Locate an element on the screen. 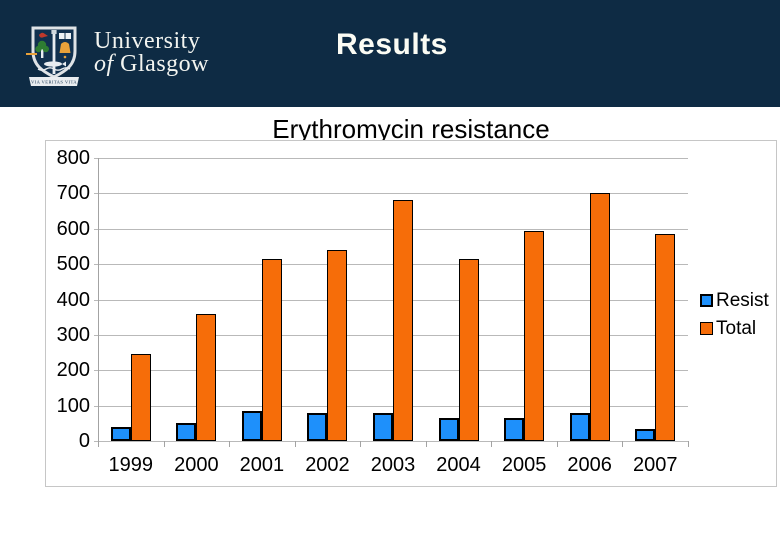  bar-total-2007 is located at coordinates (665, 337).